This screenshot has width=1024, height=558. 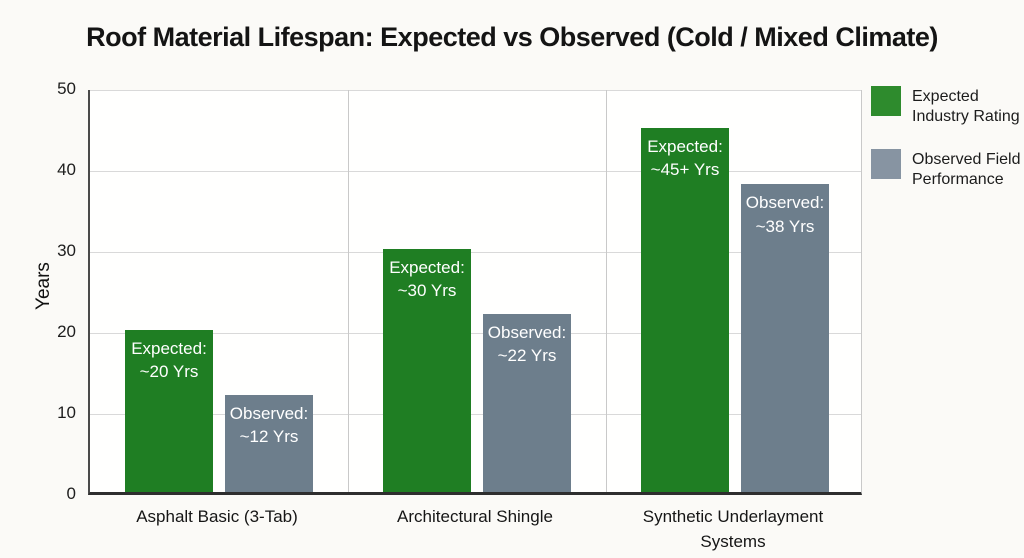 I want to click on legend-item-label: Observed Field Performance, so click(x=966, y=169).